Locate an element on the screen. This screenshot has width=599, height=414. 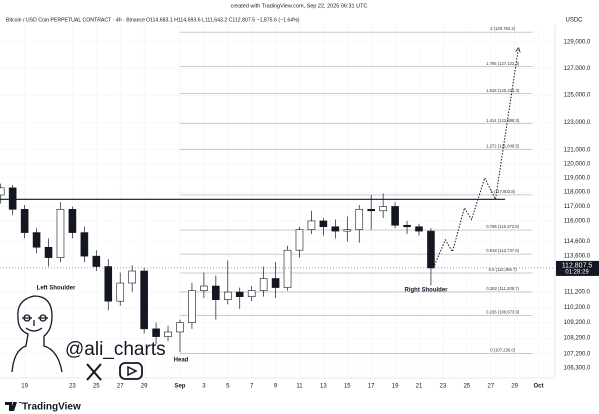
y-tick-label: 119,000.0 is located at coordinates (577, 178).